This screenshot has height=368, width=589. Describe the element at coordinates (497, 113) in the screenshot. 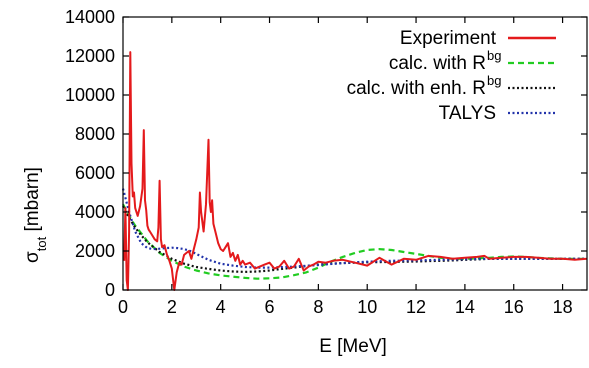

I see `legend-entry-talys: TALYS` at that location.